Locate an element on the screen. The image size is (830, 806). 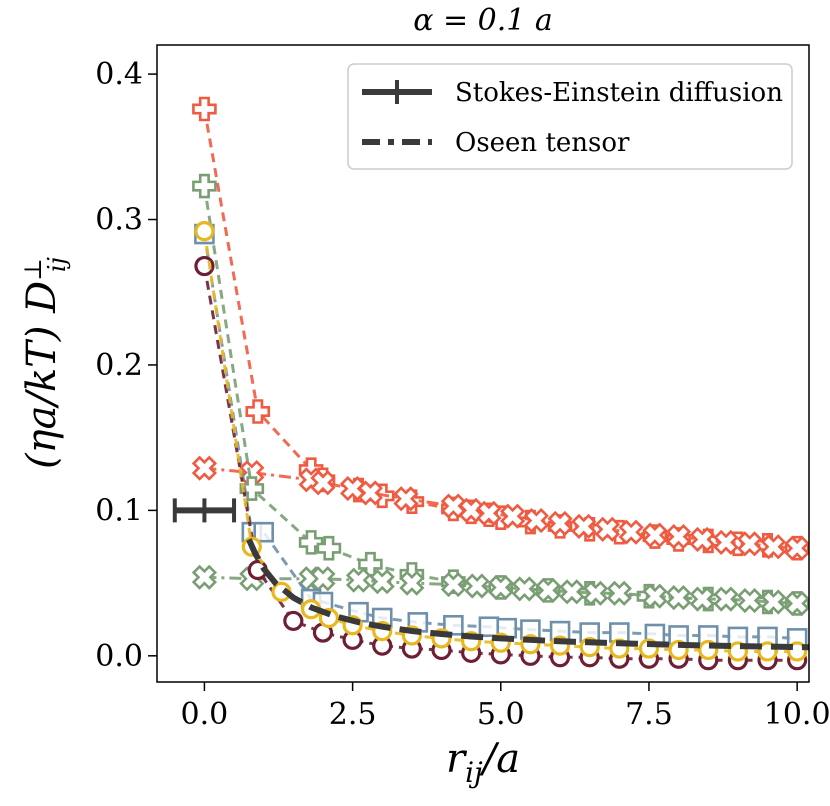
y-tick-label: 0.1 is located at coordinates (119, 510).